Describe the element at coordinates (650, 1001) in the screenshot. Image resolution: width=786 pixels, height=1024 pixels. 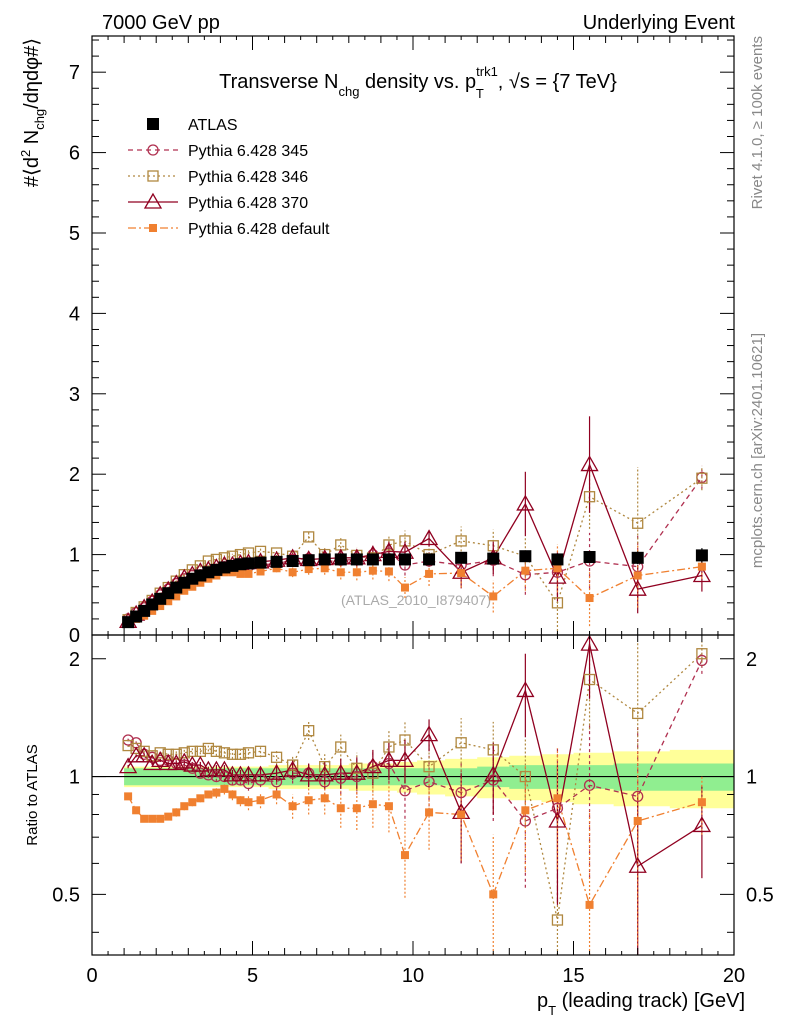
I see `xlabel-part-c: (leading track) [GeV]` at that location.